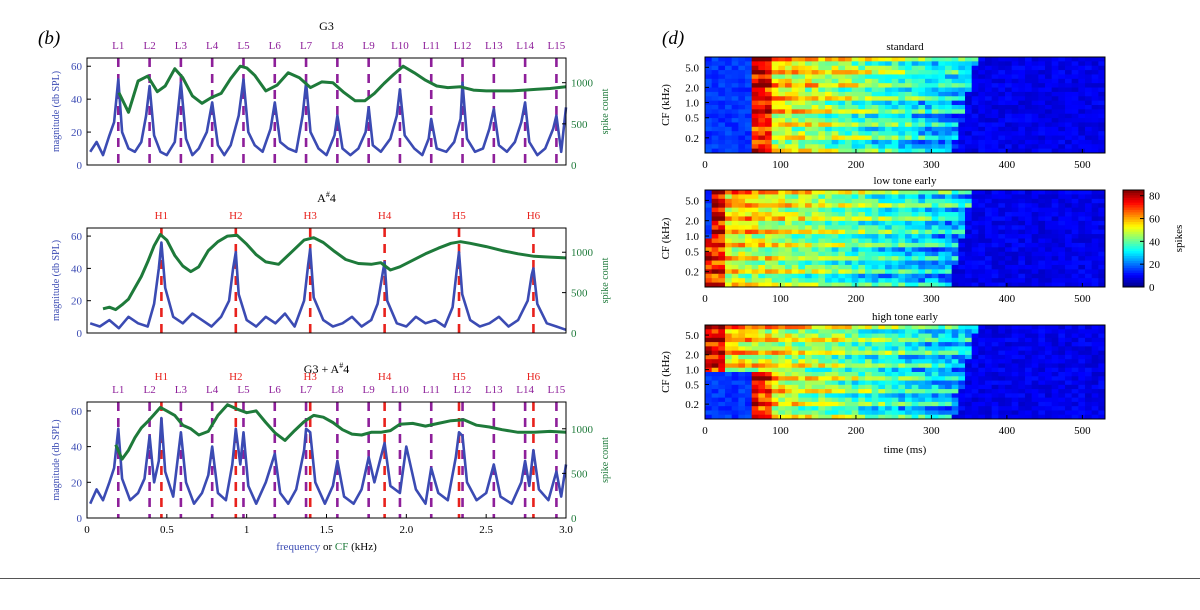 Image resolution: width=1200 pixels, height=610 pixels. I want to click on x-label-frequency: frequency, so click(298, 547).